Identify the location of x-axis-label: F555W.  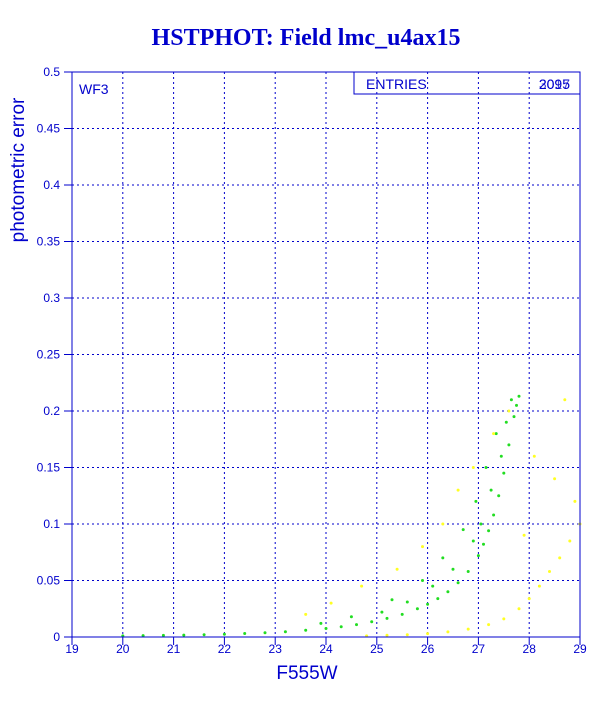
(306, 673).